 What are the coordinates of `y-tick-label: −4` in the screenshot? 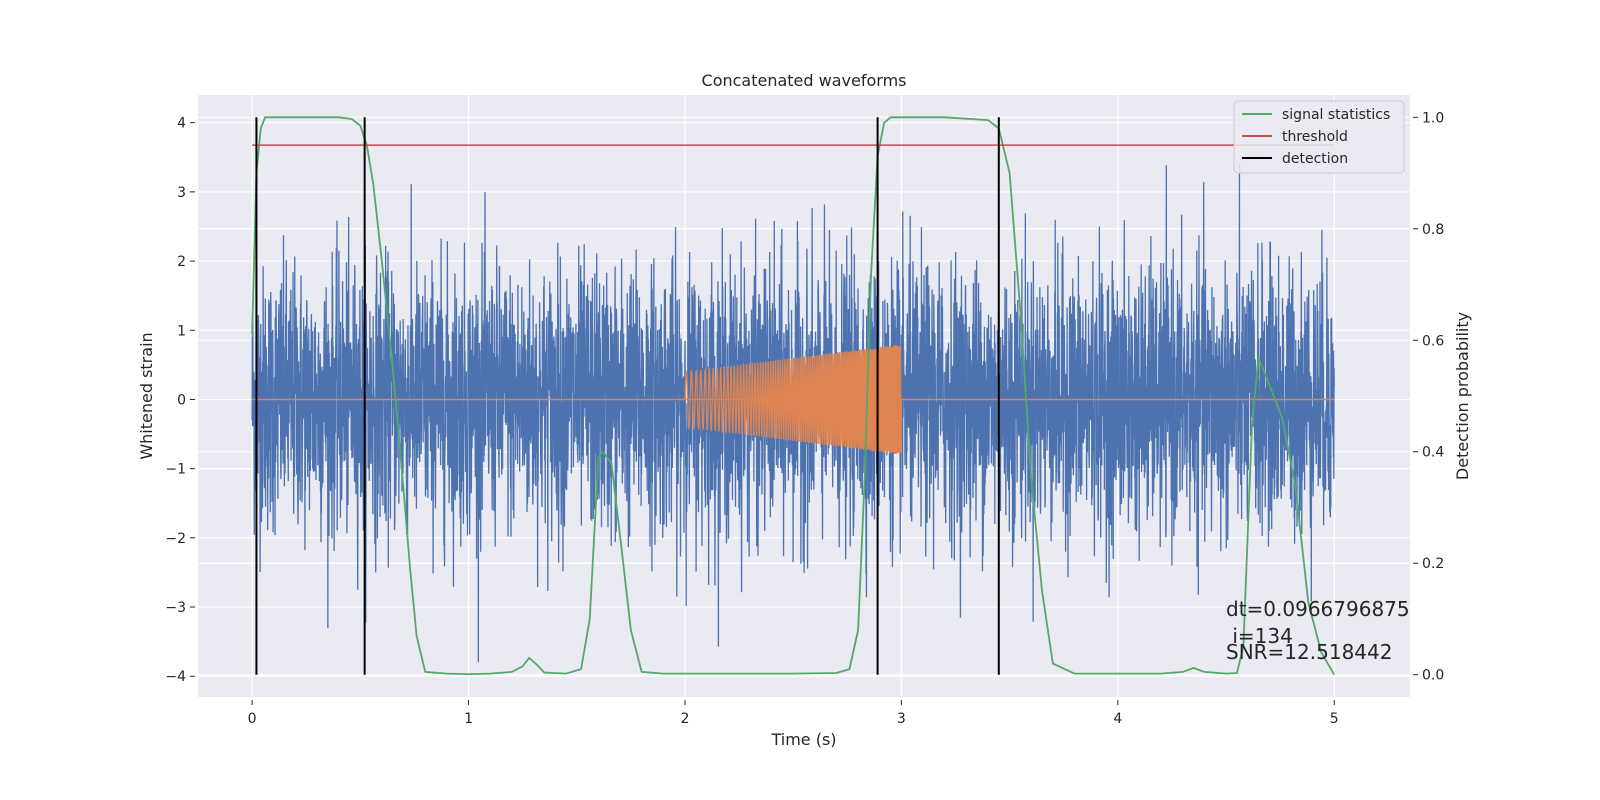 It's located at (175, 677).